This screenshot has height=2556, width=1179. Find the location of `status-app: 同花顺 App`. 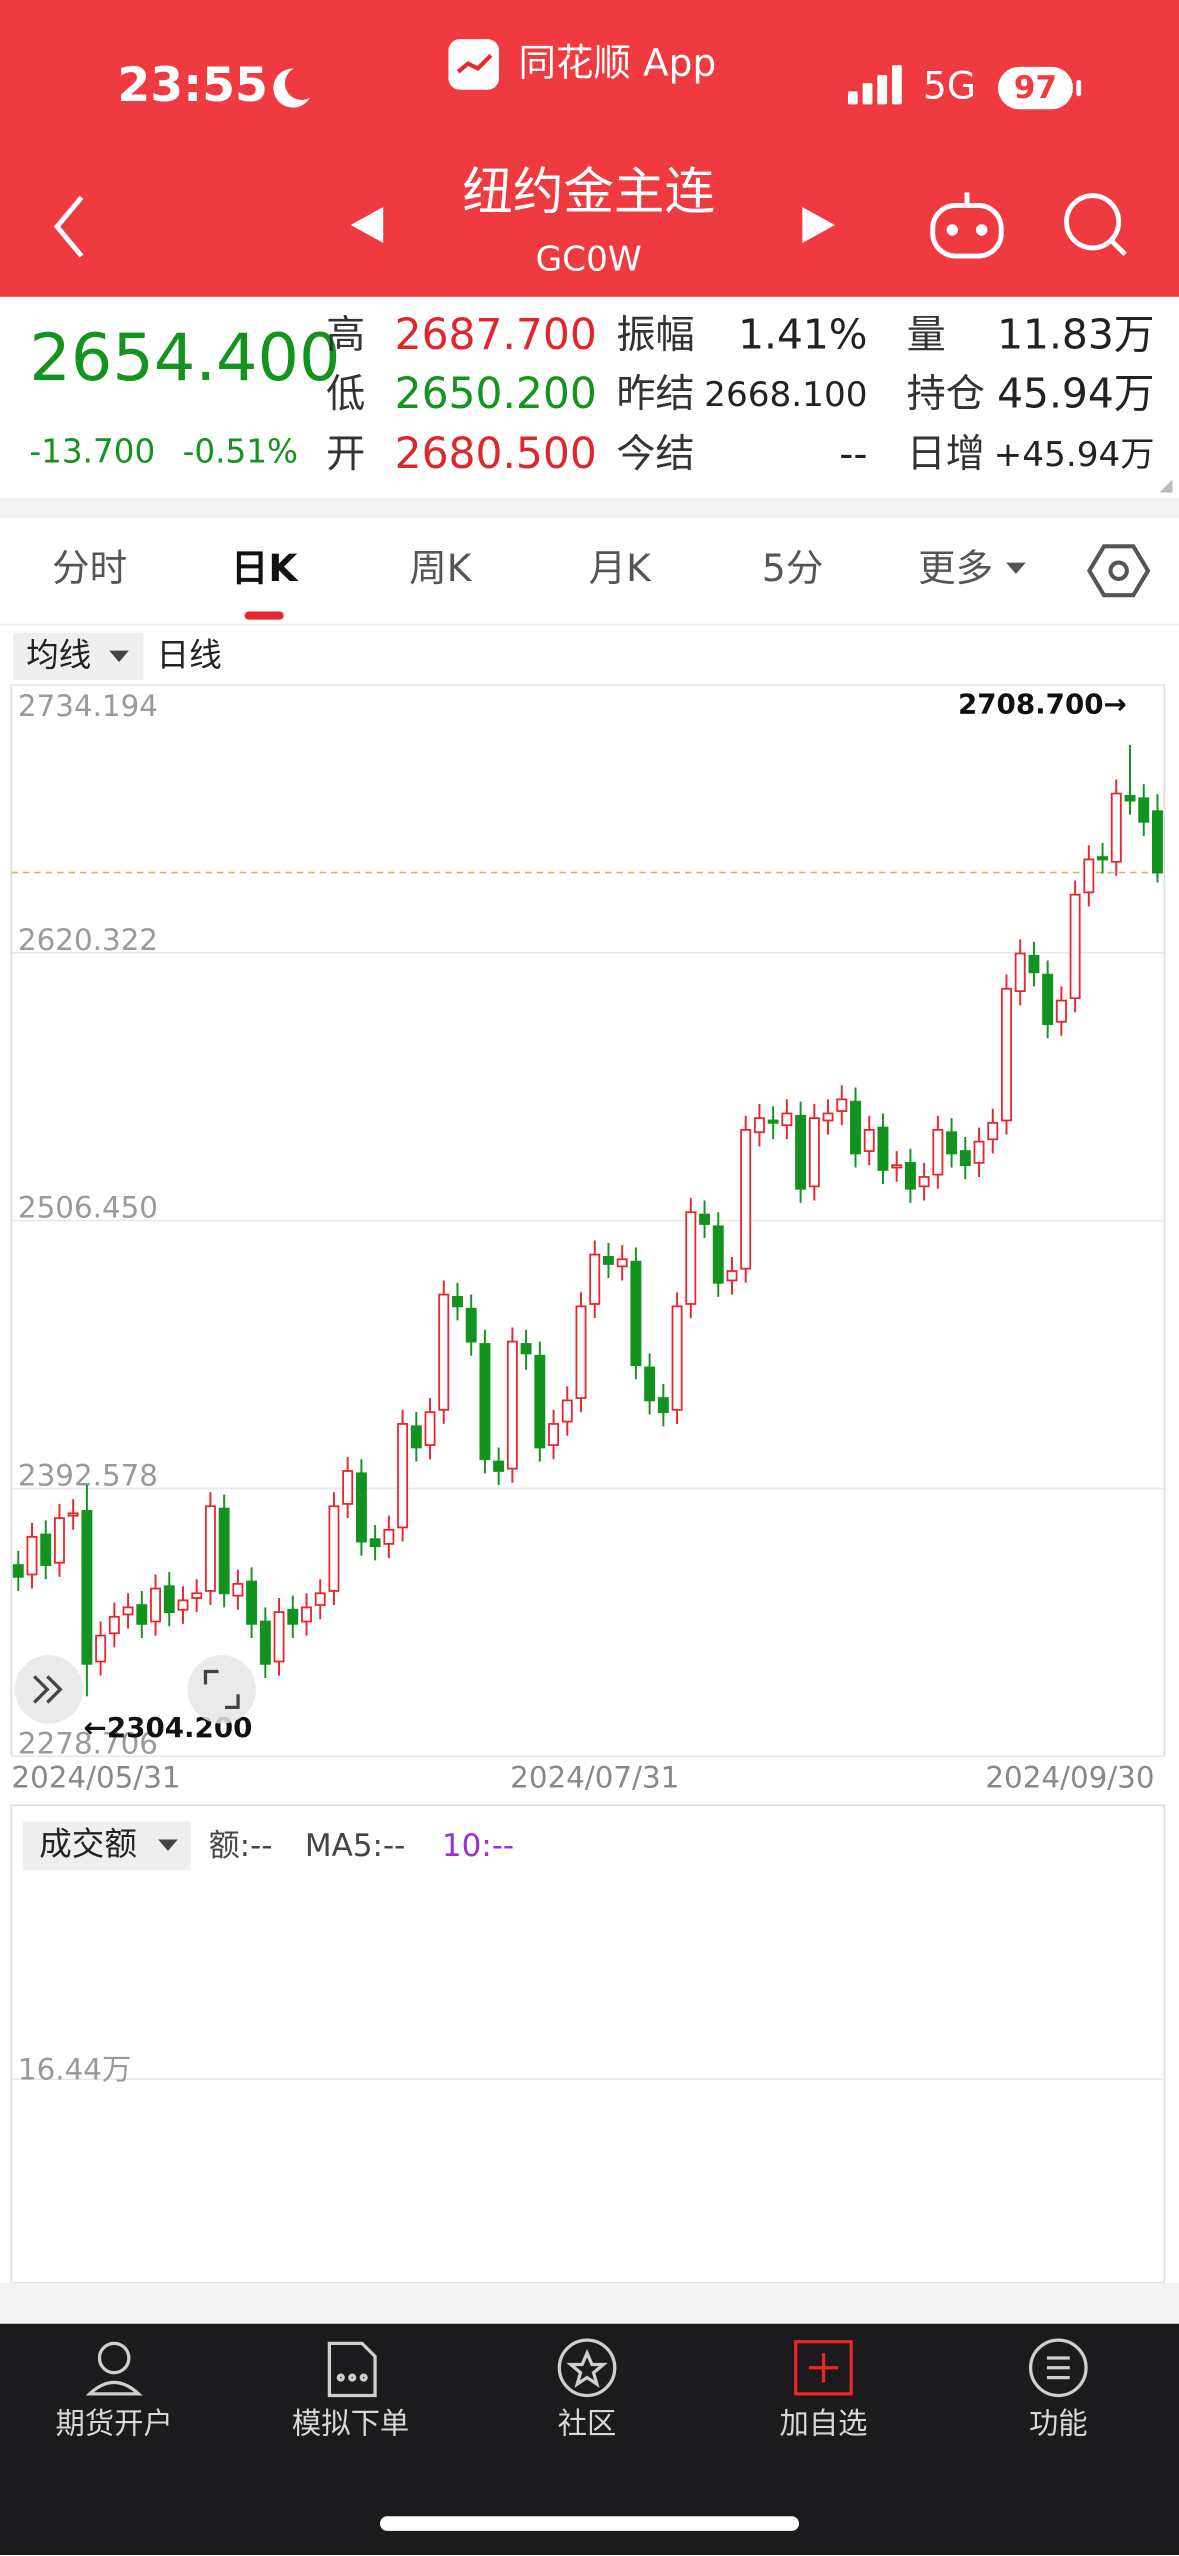

status-app: 同花顺 App is located at coordinates (618, 63).